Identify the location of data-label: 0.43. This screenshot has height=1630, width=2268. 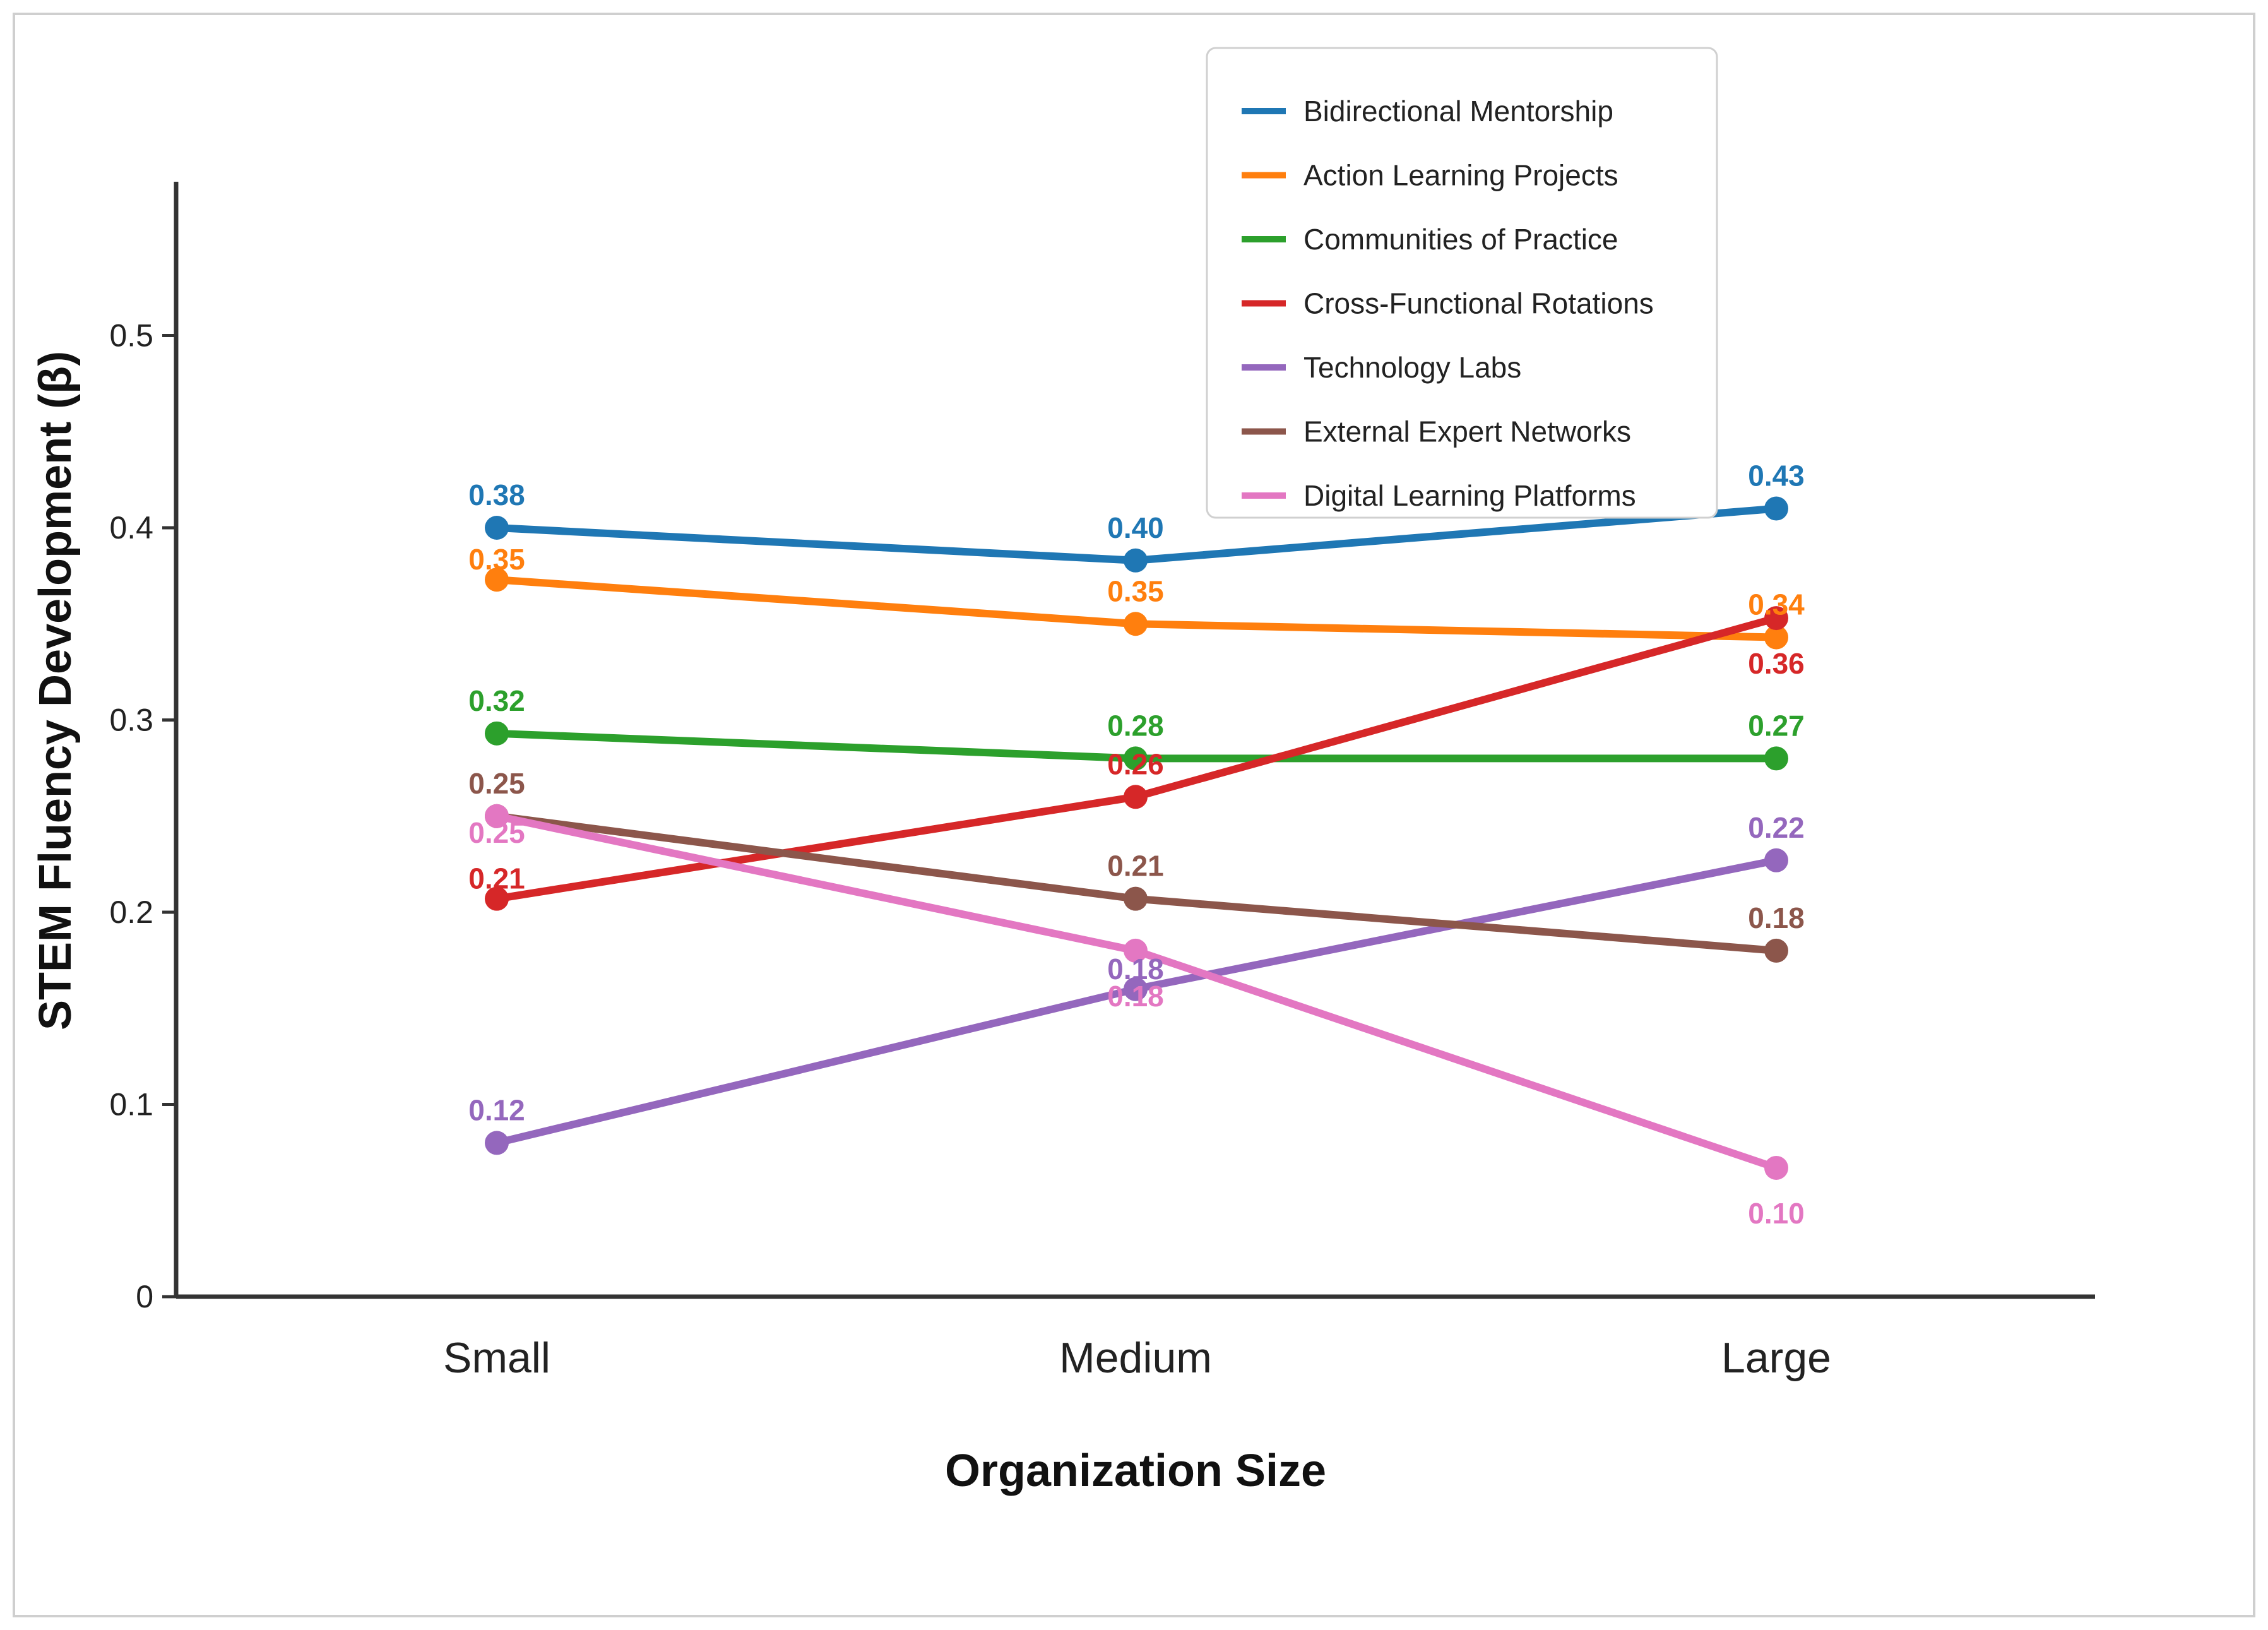
(1776, 476).